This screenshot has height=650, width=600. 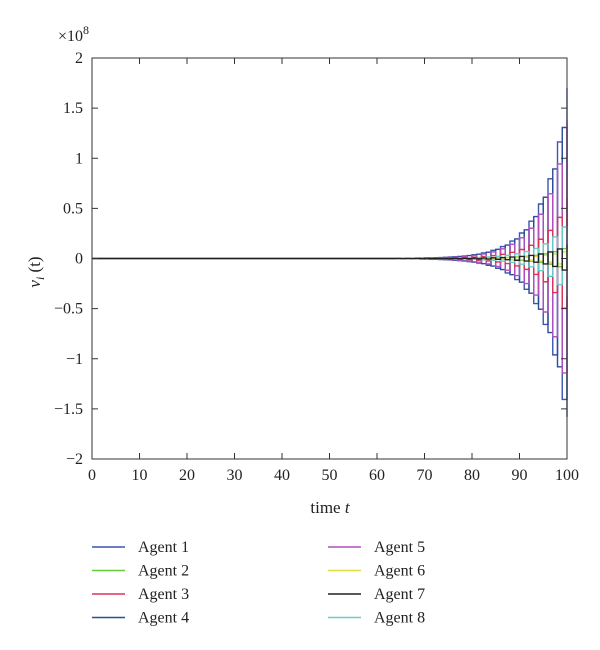 I want to click on y-tick-label: −2, so click(x=74, y=459).